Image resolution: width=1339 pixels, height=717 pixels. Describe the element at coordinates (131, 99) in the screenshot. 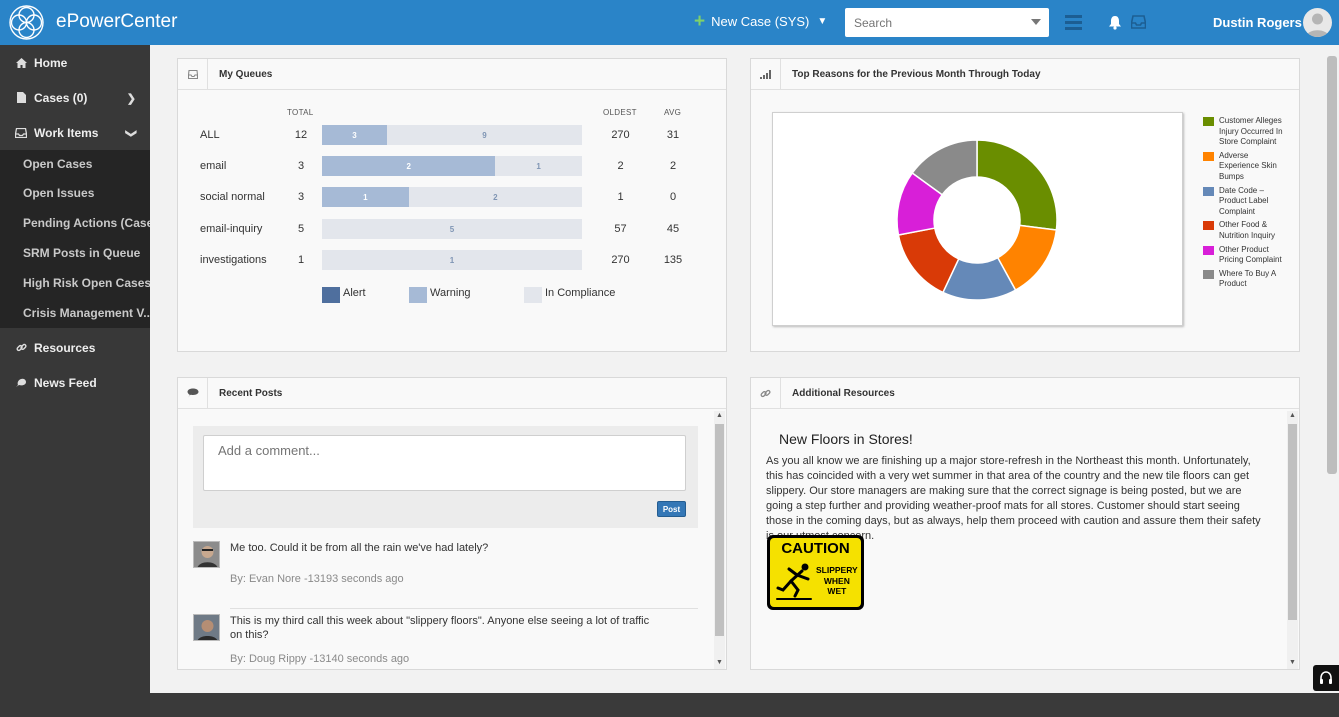

I see `chevron-right-icon: ❯` at that location.